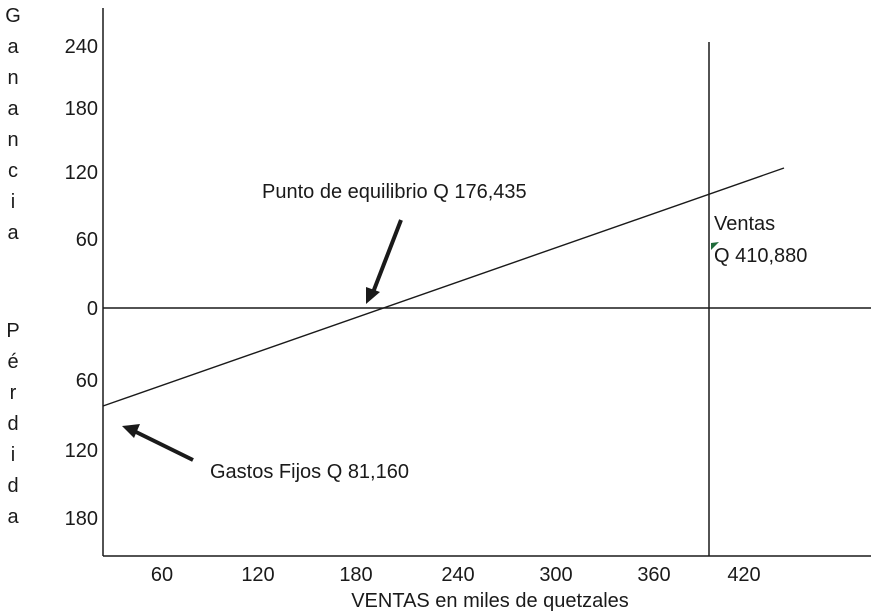 Image resolution: width=871 pixels, height=615 pixels. Describe the element at coordinates (12, 362) in the screenshot. I see `y-label-bottom-letter: é` at that location.